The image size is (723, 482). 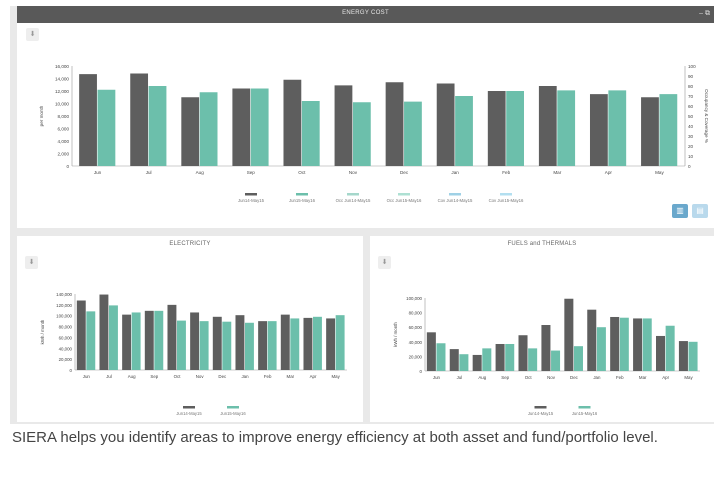 What do you see at coordinates (353, 200) in the screenshot?
I see `legend-label: Occ Jun14-May15` at bounding box center [353, 200].